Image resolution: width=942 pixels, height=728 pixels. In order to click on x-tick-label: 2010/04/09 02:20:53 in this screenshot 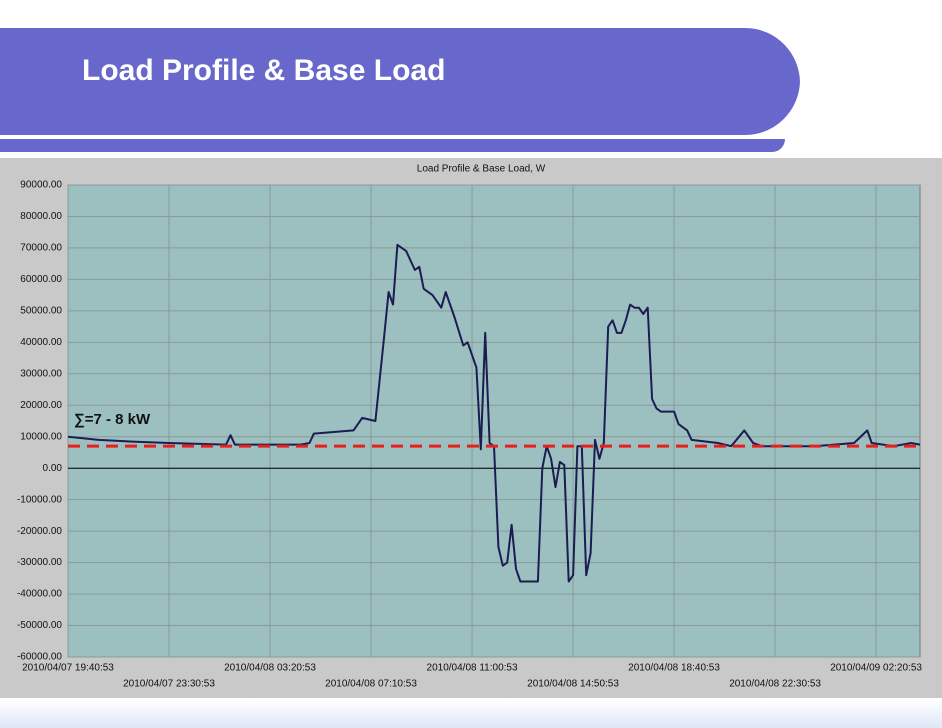, I will do `click(876, 668)`.